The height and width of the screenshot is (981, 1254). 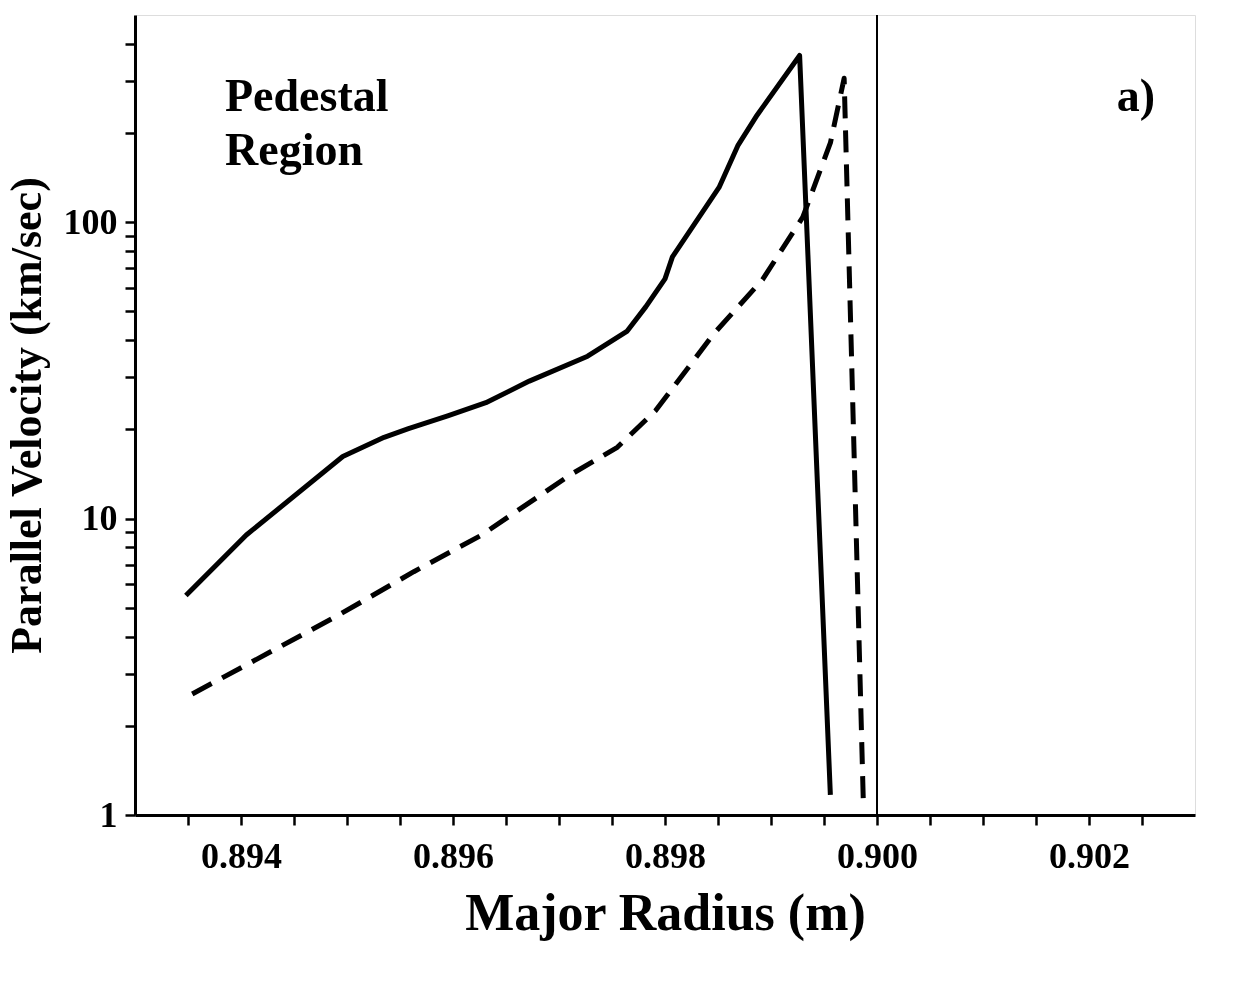 I want to click on x-tick-label: 0.896, so click(x=453, y=855).